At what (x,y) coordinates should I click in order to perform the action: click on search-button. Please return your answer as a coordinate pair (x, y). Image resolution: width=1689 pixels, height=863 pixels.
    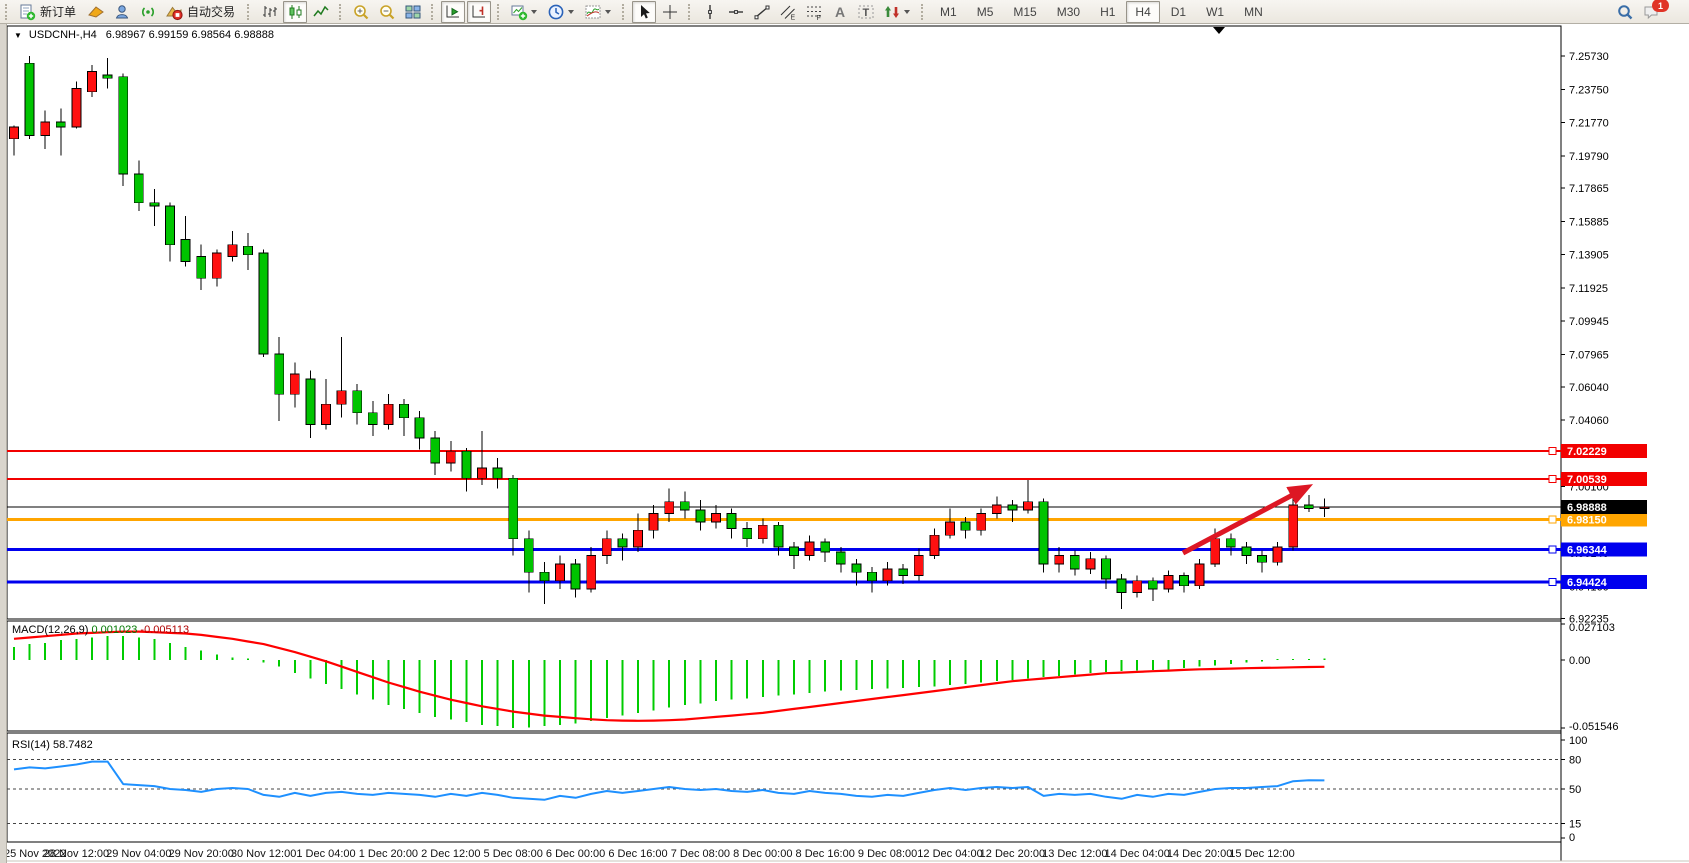
    Looking at the image, I should click on (1625, 12).